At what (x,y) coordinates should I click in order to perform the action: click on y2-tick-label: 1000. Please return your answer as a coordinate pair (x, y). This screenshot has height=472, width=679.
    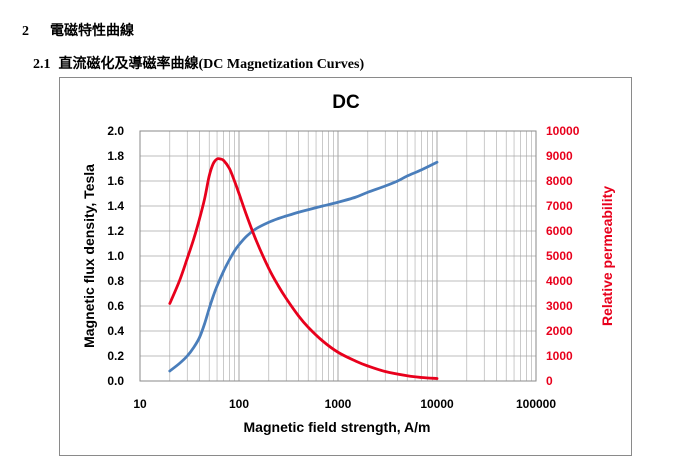
    Looking at the image, I should click on (559, 356).